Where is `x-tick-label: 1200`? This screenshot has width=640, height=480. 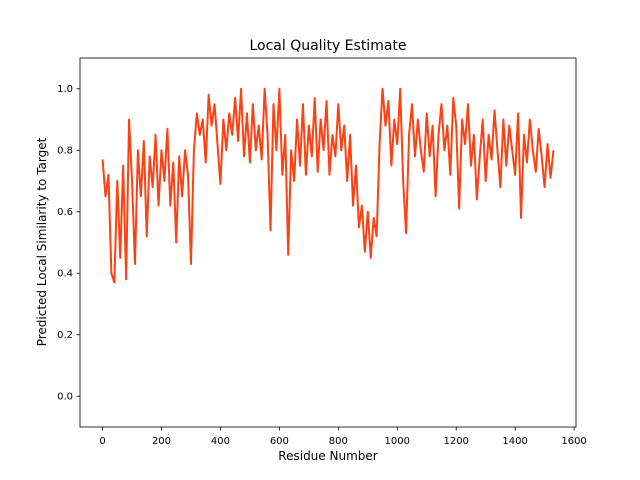 x-tick-label: 1200 is located at coordinates (455, 441).